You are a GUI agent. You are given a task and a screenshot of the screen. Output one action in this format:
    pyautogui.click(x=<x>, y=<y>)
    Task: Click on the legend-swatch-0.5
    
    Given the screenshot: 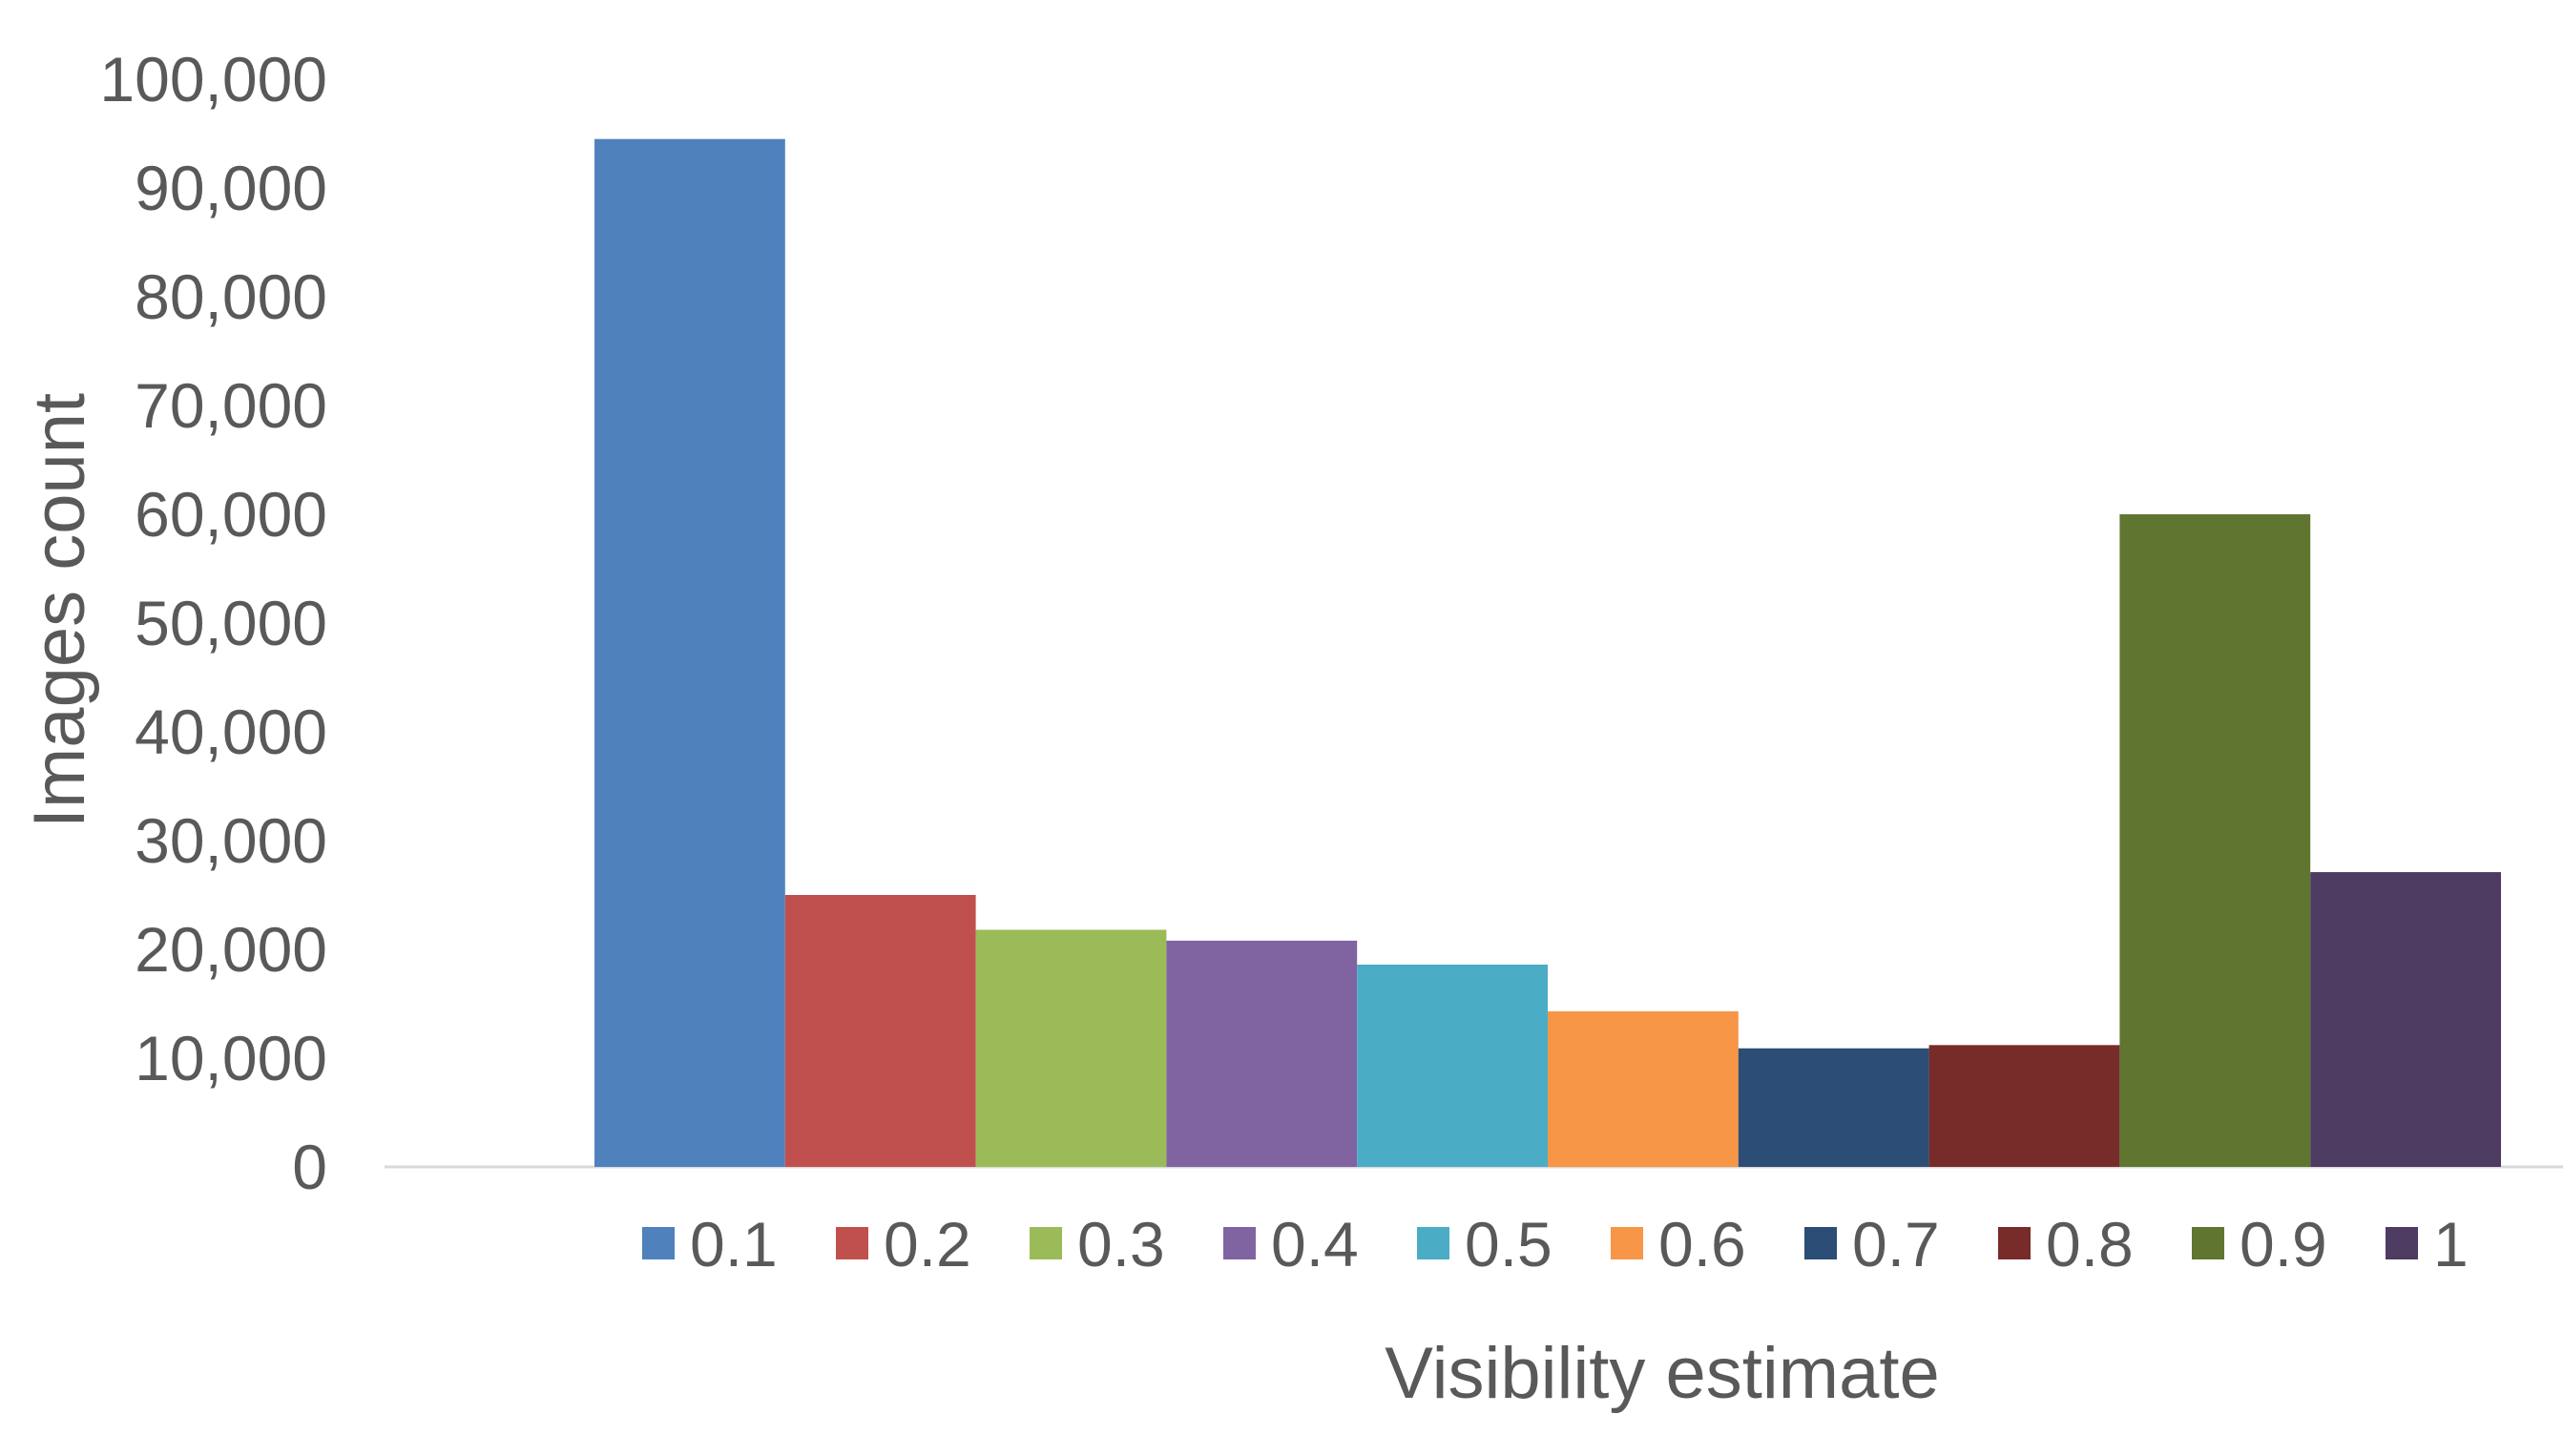 What is the action you would take?
    pyautogui.click(x=1433, y=1243)
    